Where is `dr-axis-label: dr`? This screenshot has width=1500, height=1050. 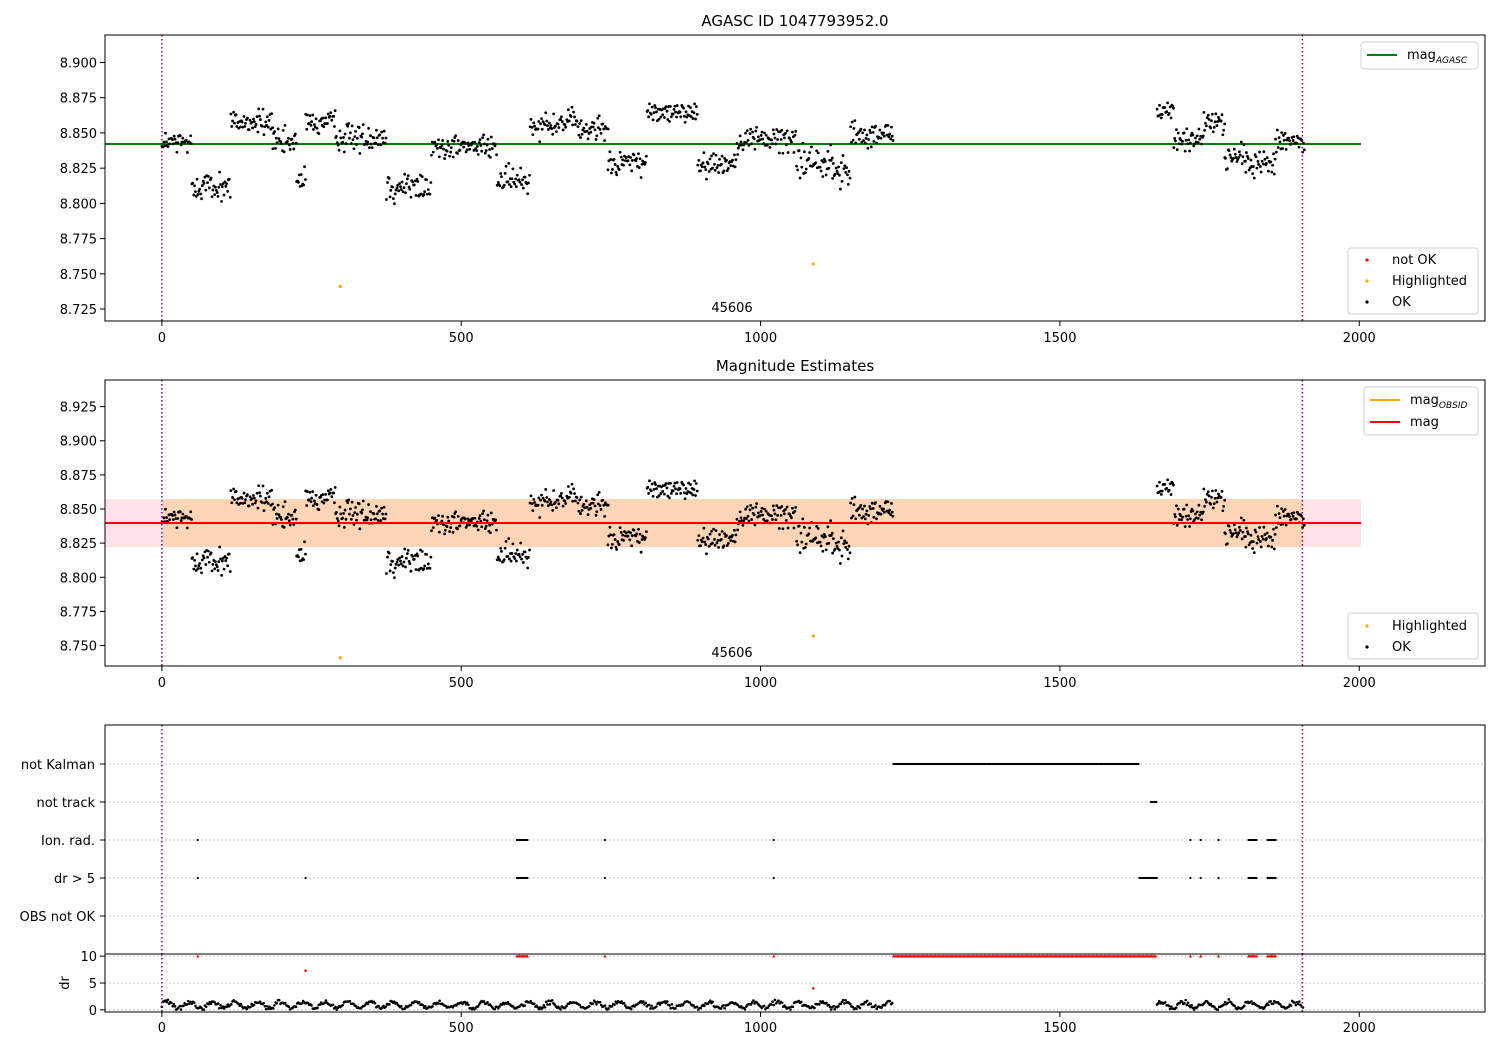
dr-axis-label: dr is located at coordinates (65, 983).